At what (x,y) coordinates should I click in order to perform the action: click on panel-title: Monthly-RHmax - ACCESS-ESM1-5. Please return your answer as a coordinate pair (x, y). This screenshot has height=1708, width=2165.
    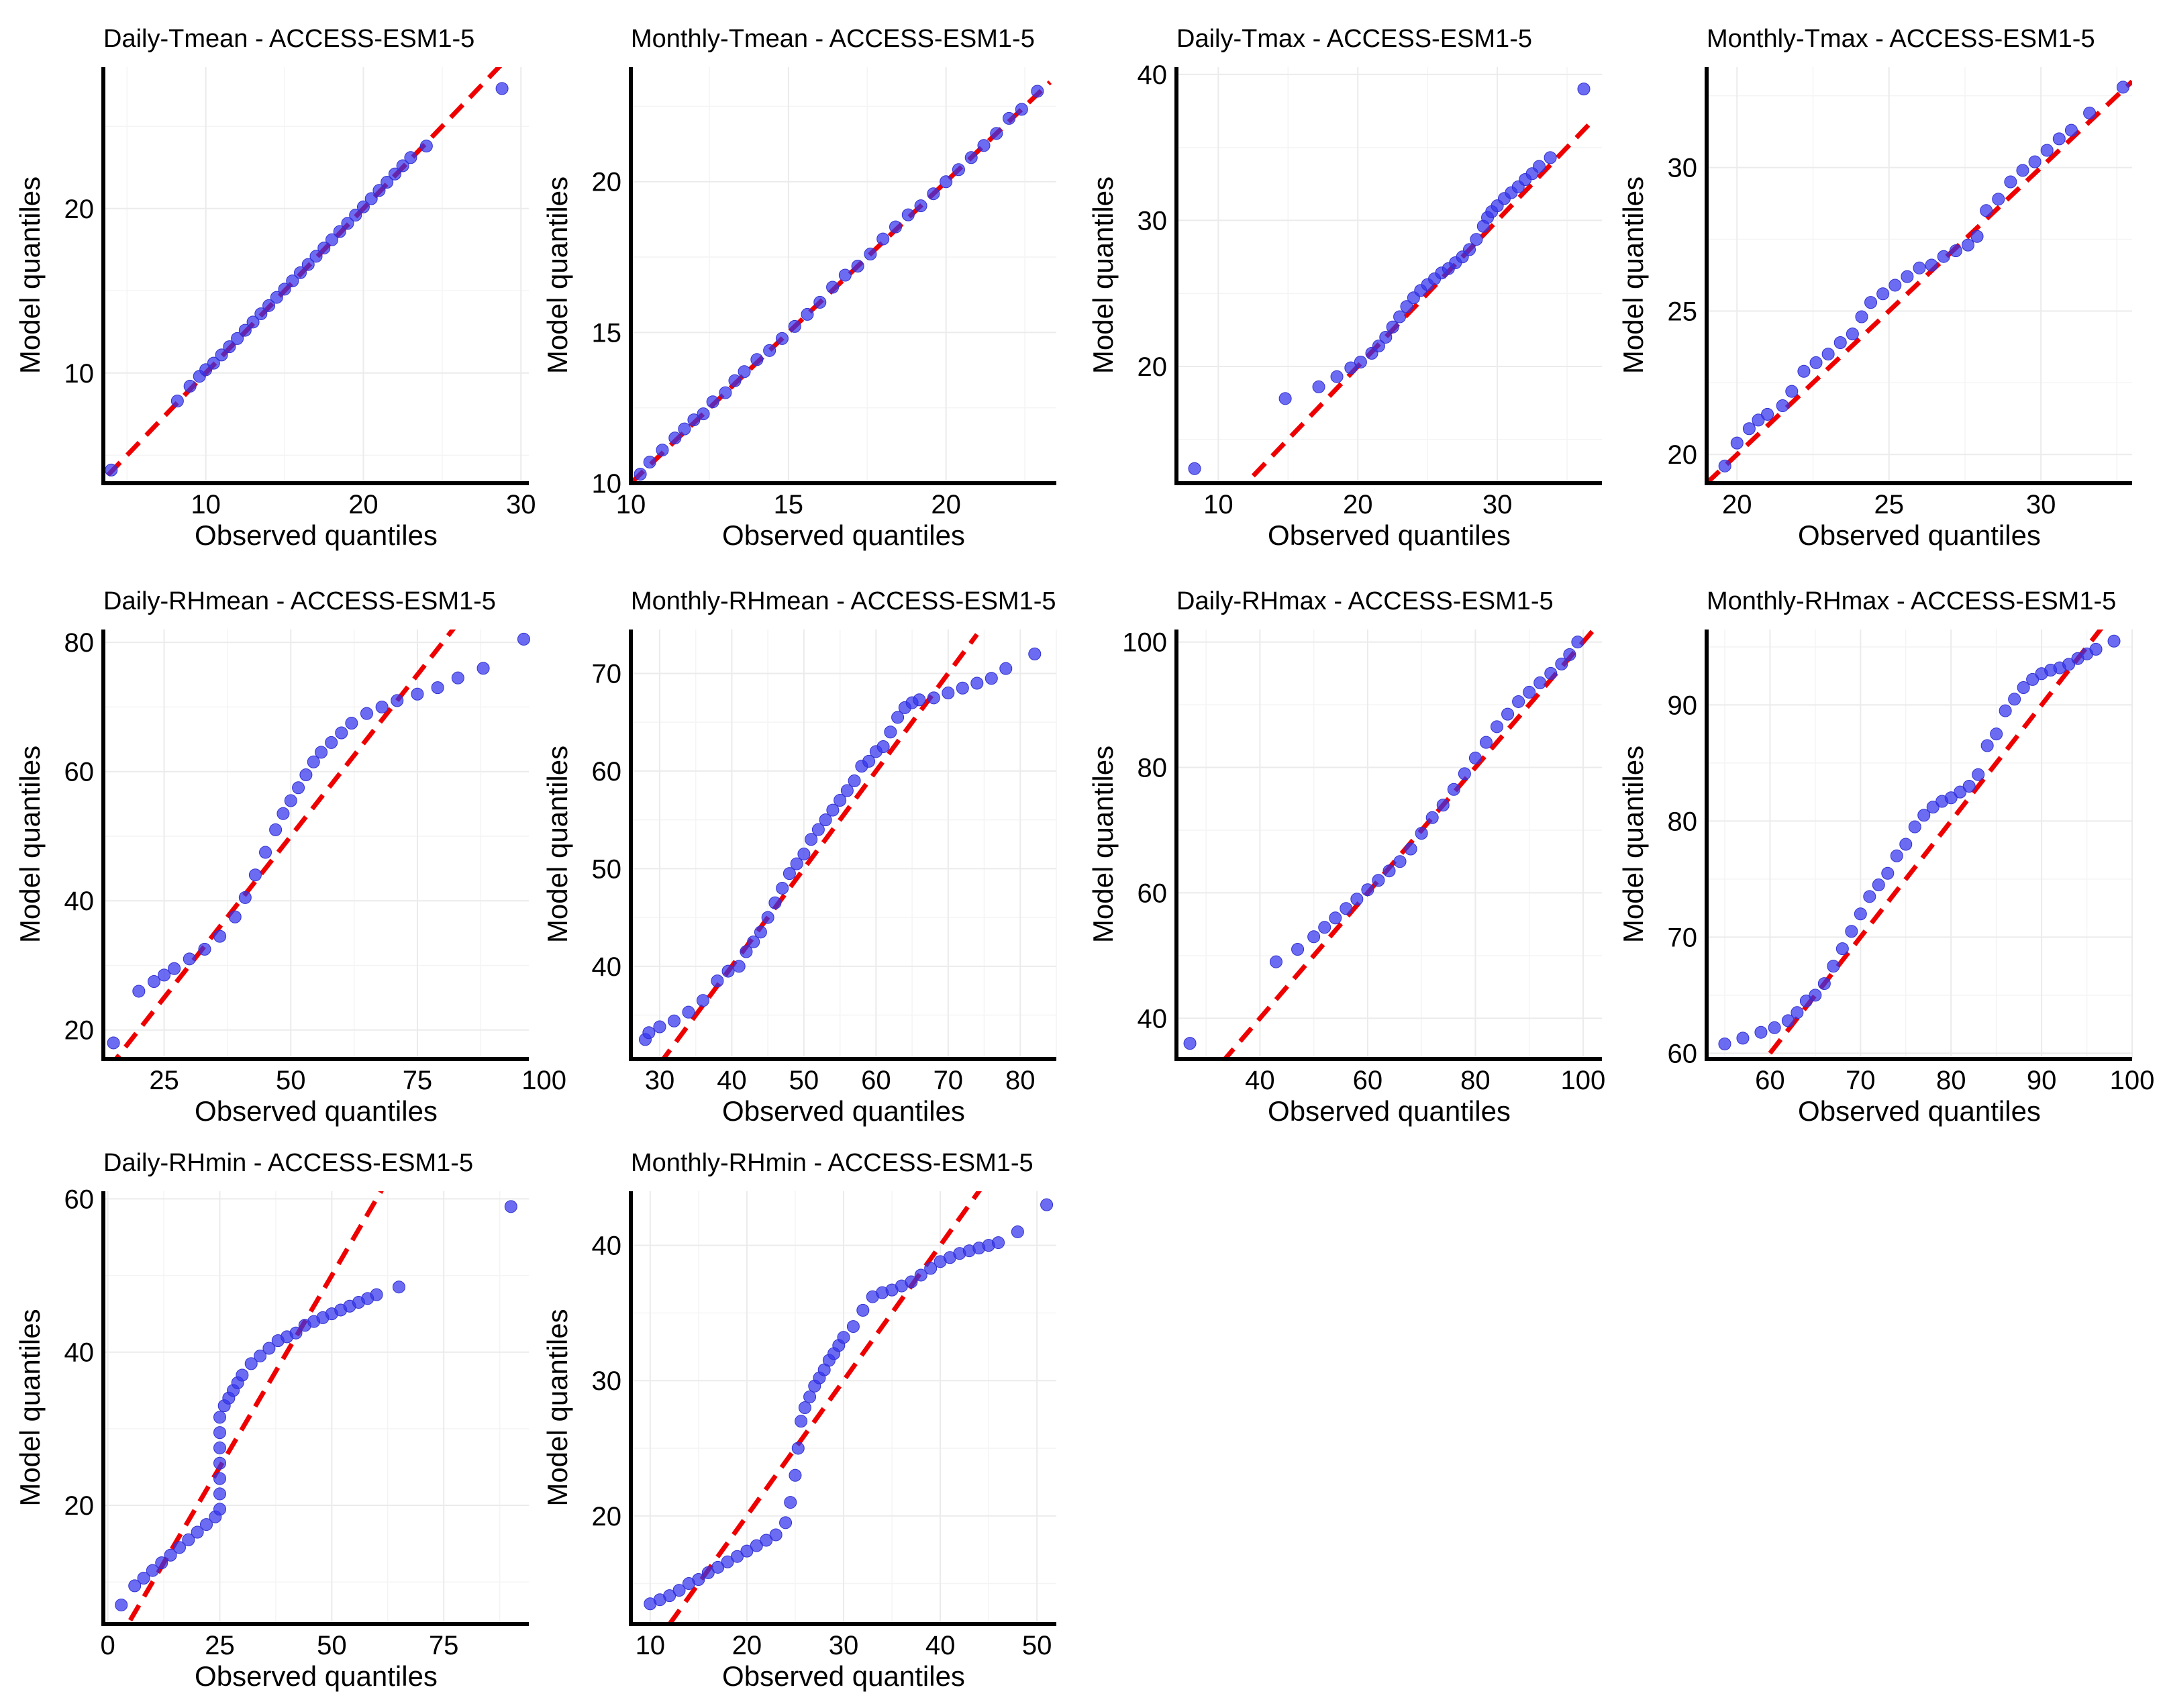
    Looking at the image, I should click on (1911, 601).